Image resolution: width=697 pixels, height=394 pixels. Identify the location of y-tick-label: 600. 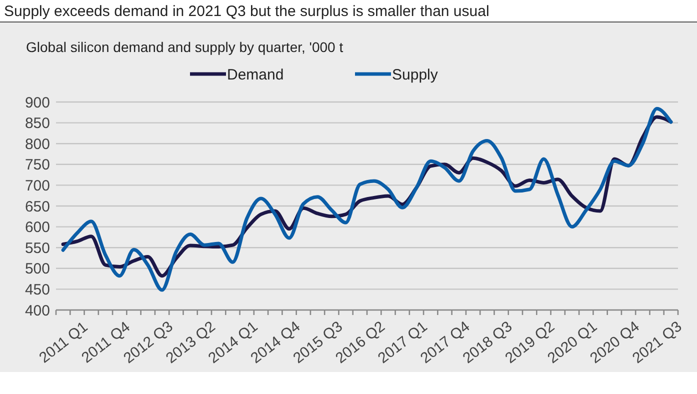
(37, 227).